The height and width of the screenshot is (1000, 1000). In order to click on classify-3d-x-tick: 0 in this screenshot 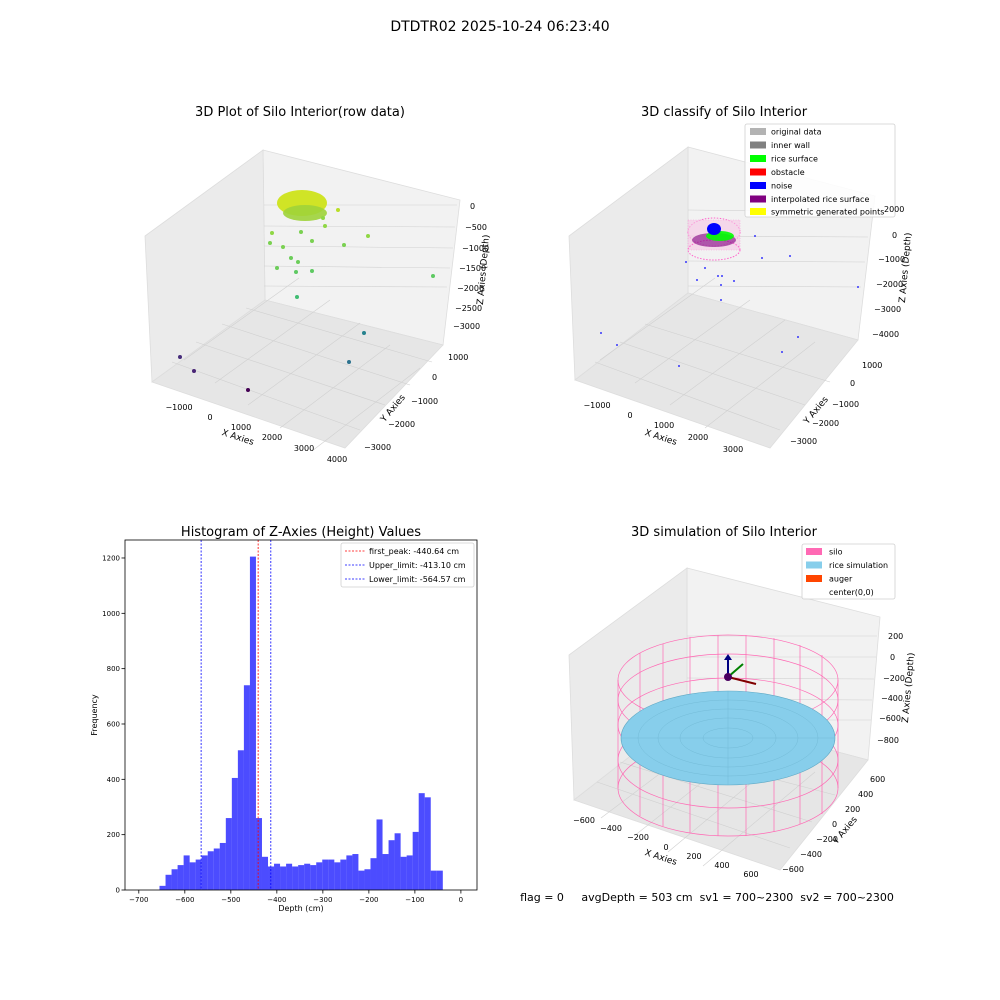, I will do `click(629, 415)`.